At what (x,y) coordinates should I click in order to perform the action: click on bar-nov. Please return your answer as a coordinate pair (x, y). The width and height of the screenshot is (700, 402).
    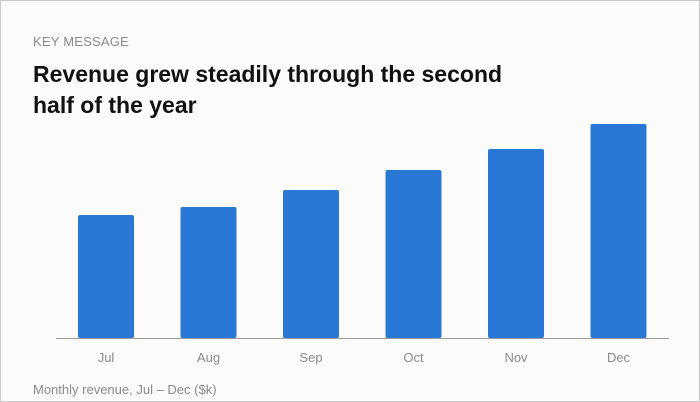
    Looking at the image, I should click on (516, 243).